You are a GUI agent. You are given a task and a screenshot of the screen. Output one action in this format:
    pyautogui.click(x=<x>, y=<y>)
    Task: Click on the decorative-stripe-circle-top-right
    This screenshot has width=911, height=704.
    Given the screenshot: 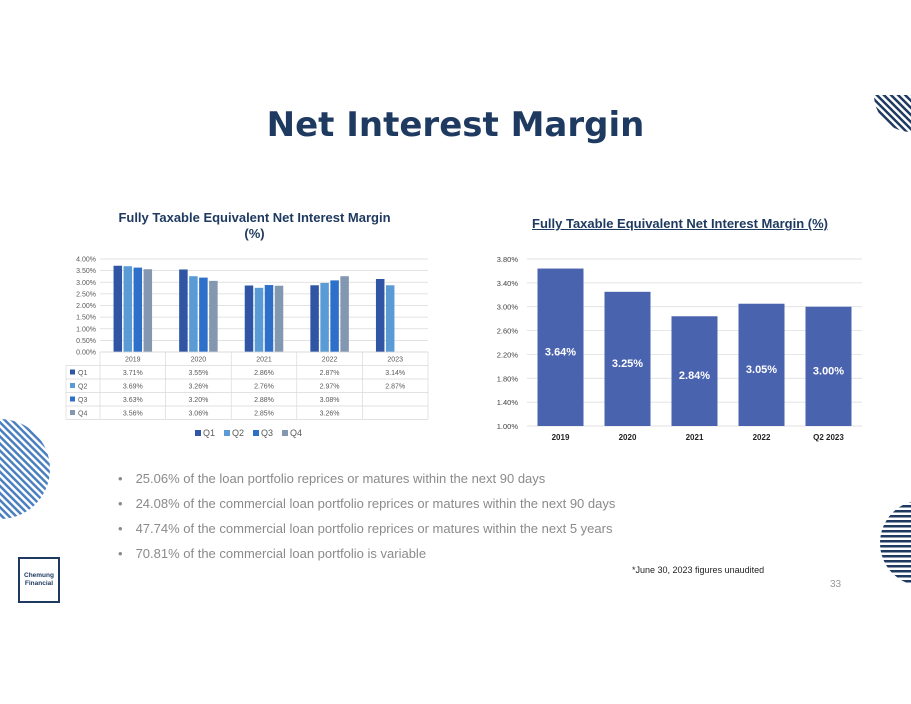 What is the action you would take?
    pyautogui.click(x=892, y=113)
    